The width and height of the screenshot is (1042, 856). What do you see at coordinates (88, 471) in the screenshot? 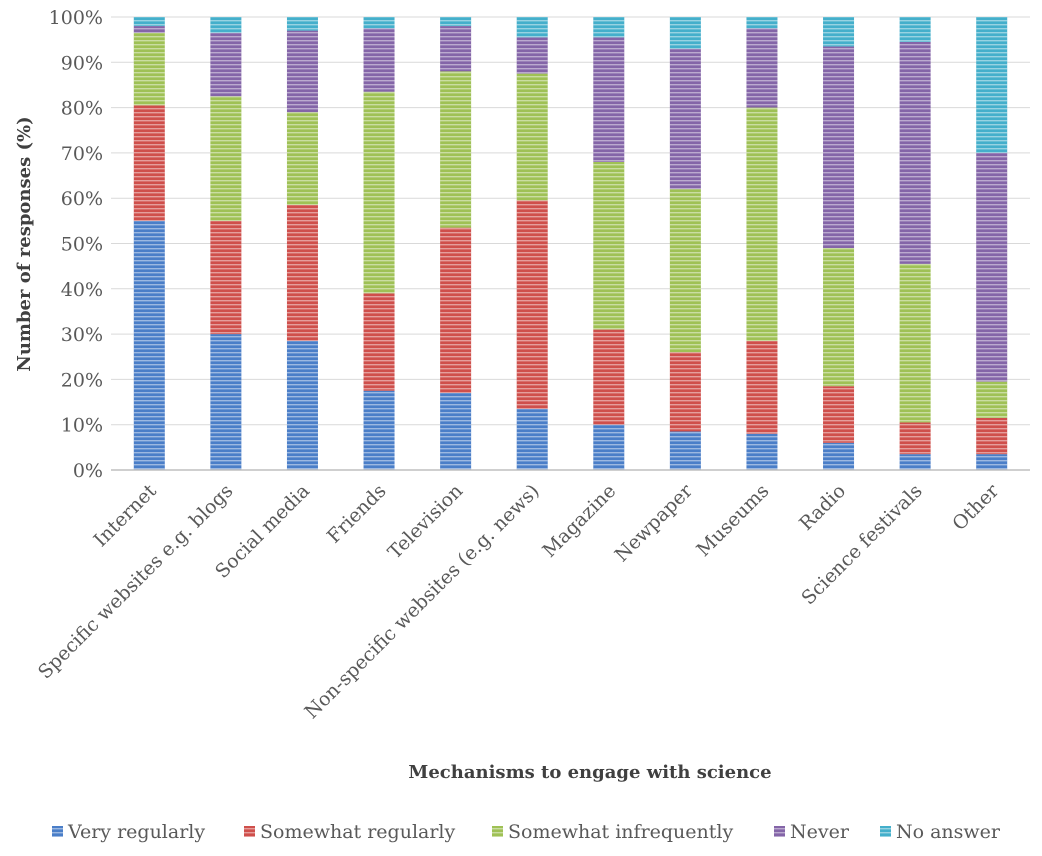
I see `y-tick-label: 0%` at bounding box center [88, 471].